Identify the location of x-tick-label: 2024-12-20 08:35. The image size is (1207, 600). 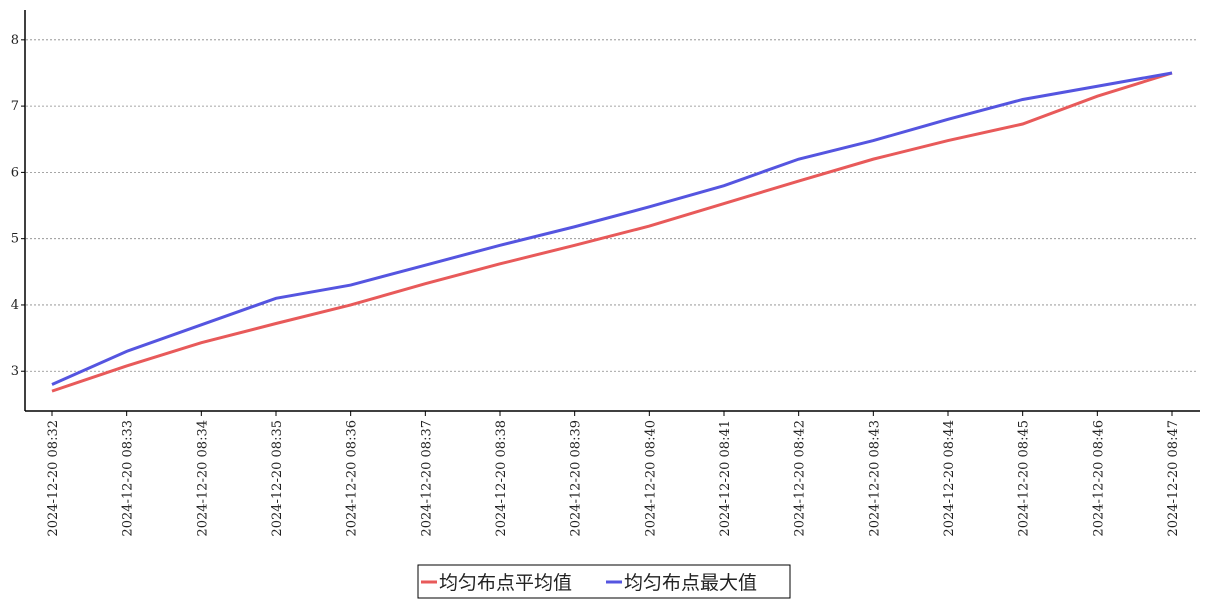
(277, 478).